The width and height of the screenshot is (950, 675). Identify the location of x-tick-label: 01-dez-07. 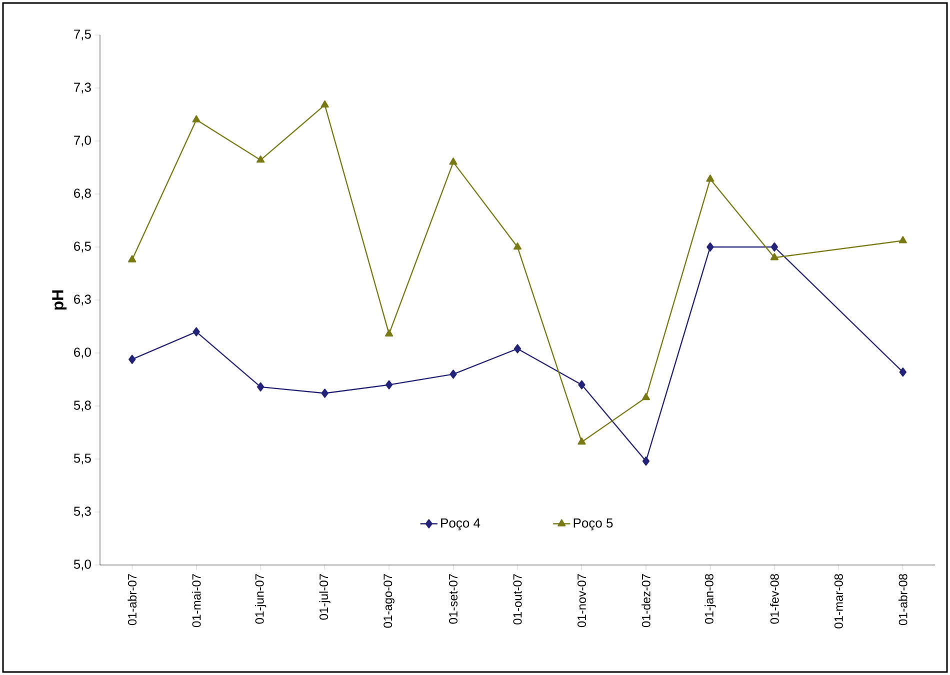
(646, 601).